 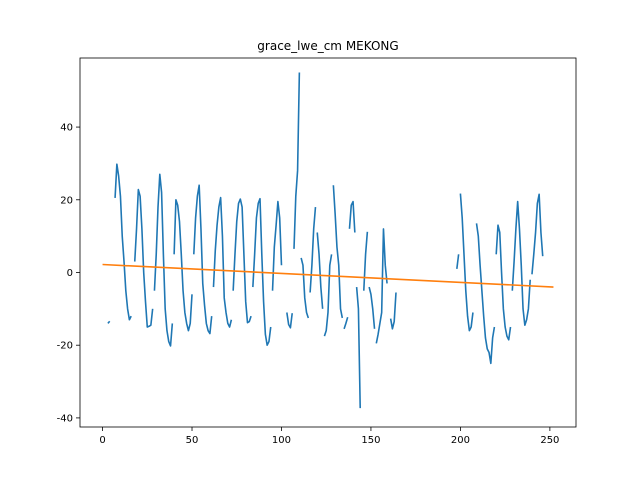 What do you see at coordinates (370, 440) in the screenshot?
I see `x-tick-label-150: 150` at bounding box center [370, 440].